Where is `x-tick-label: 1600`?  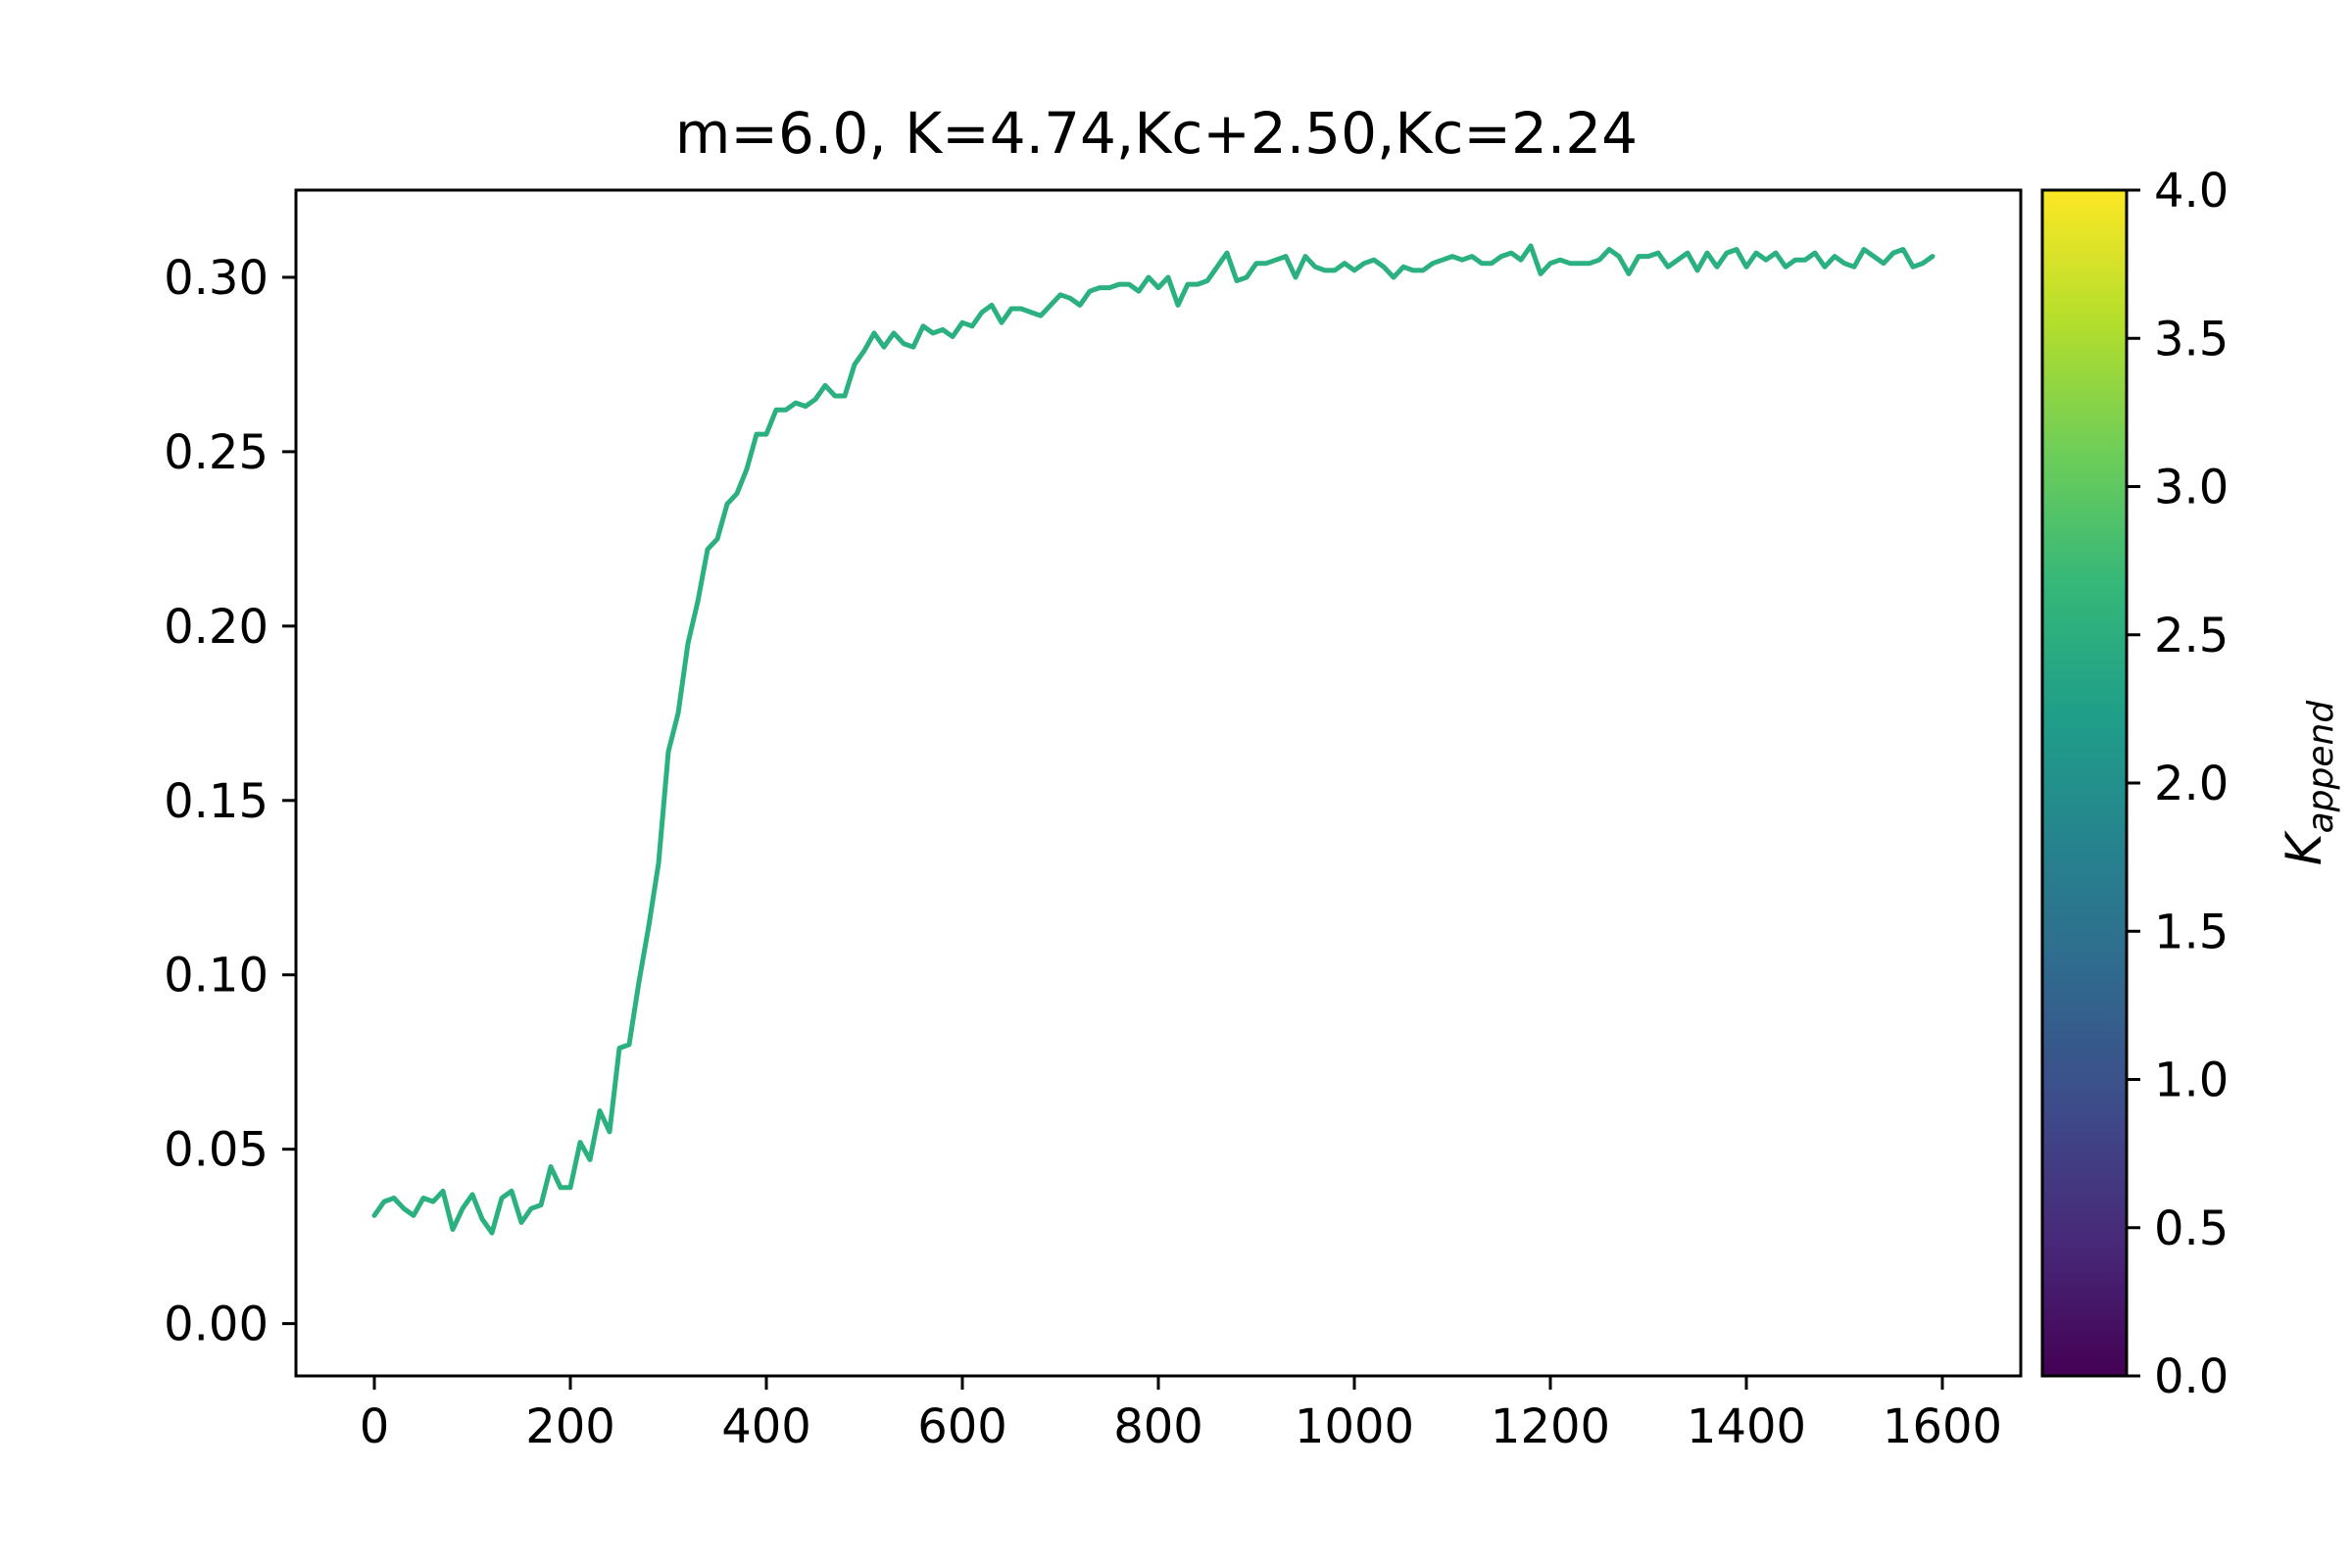
x-tick-label: 1600 is located at coordinates (1942, 1426).